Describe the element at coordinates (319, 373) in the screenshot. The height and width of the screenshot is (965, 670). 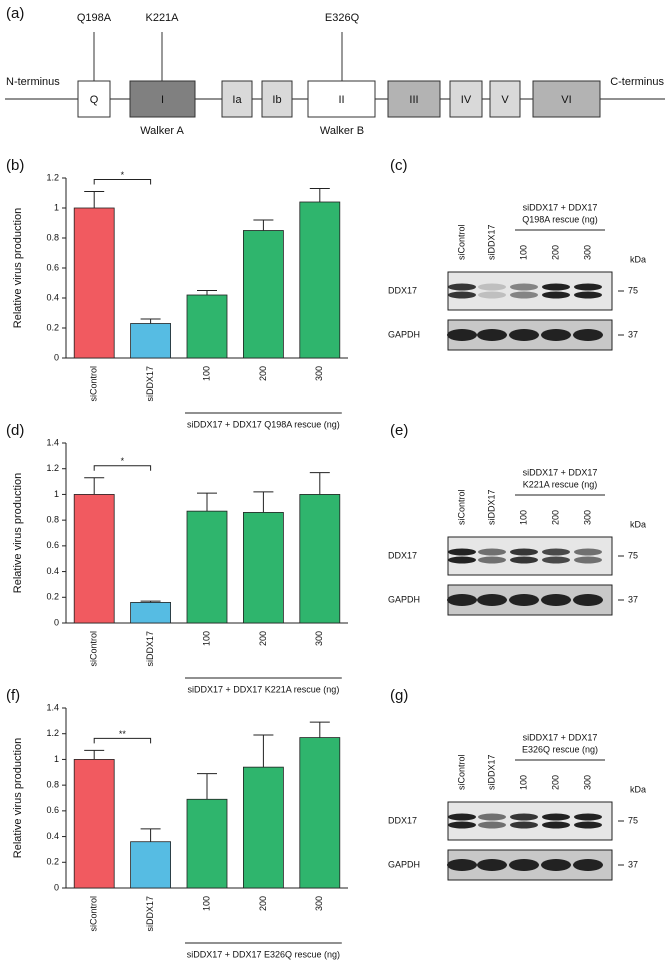
I see `x-tick-label: 300` at that location.